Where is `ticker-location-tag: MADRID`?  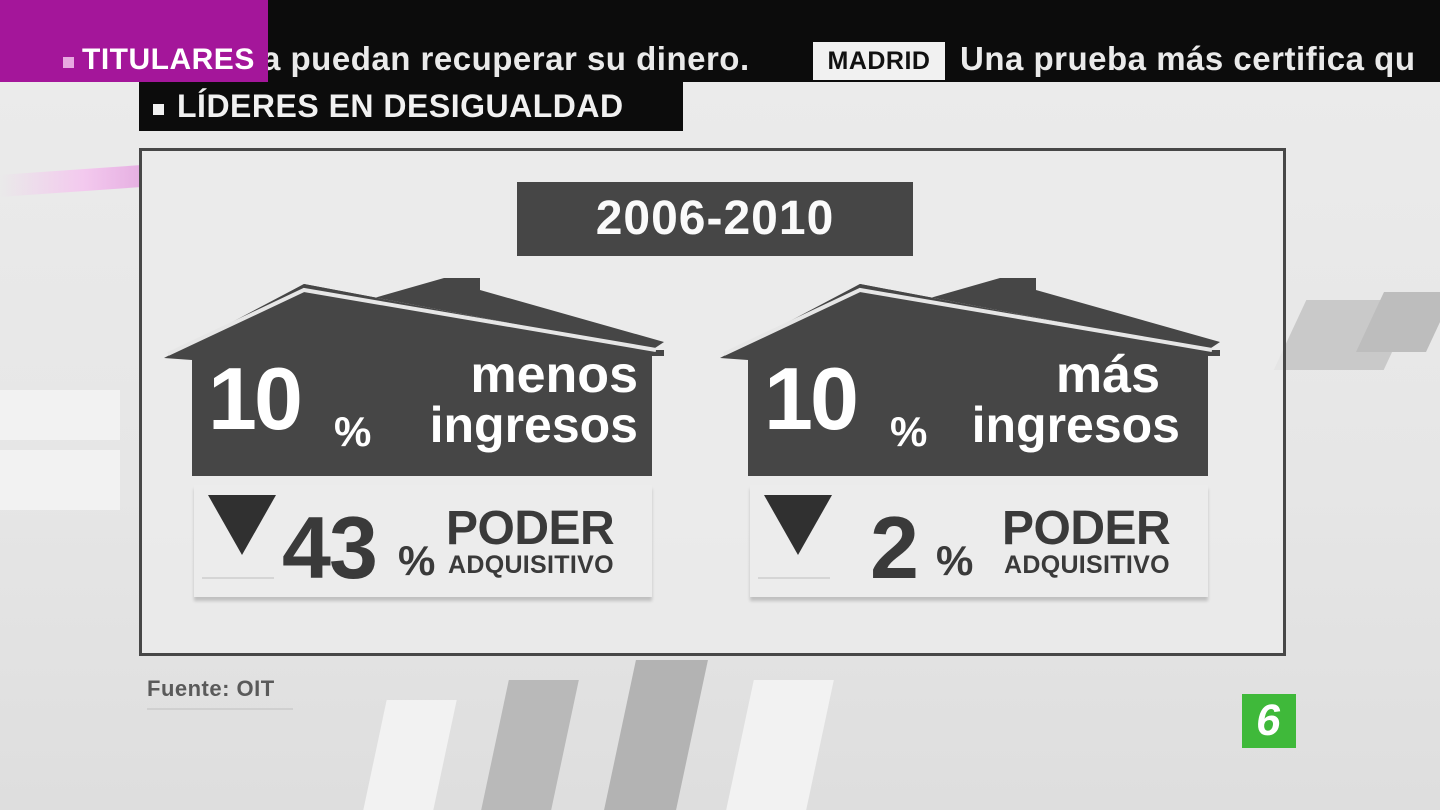
ticker-location-tag: MADRID is located at coordinates (879, 61).